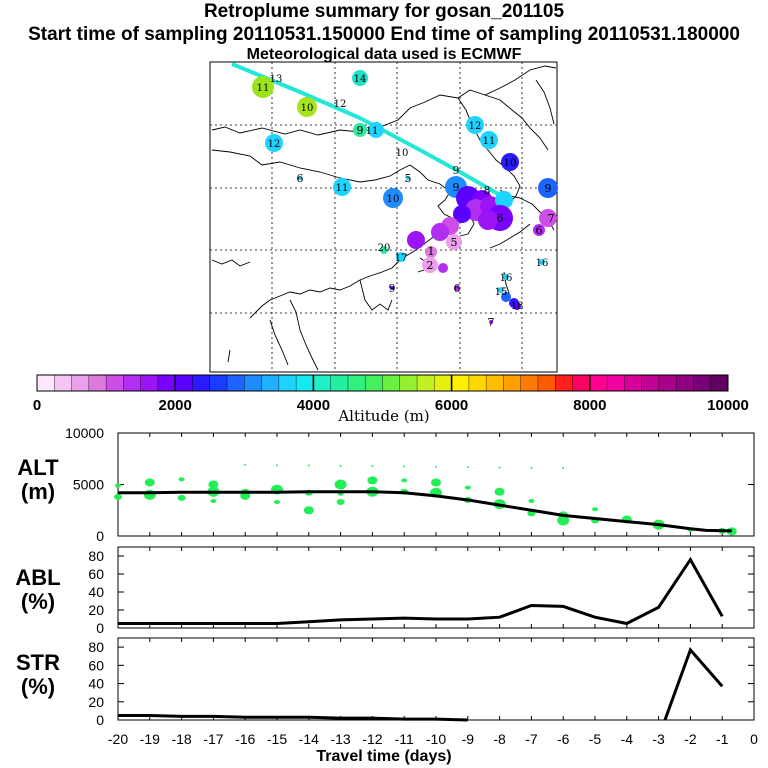 Image resolution: width=768 pixels, height=768 pixels. Describe the element at coordinates (100, 720) in the screenshot. I see `y-tick-label: 0` at that location.